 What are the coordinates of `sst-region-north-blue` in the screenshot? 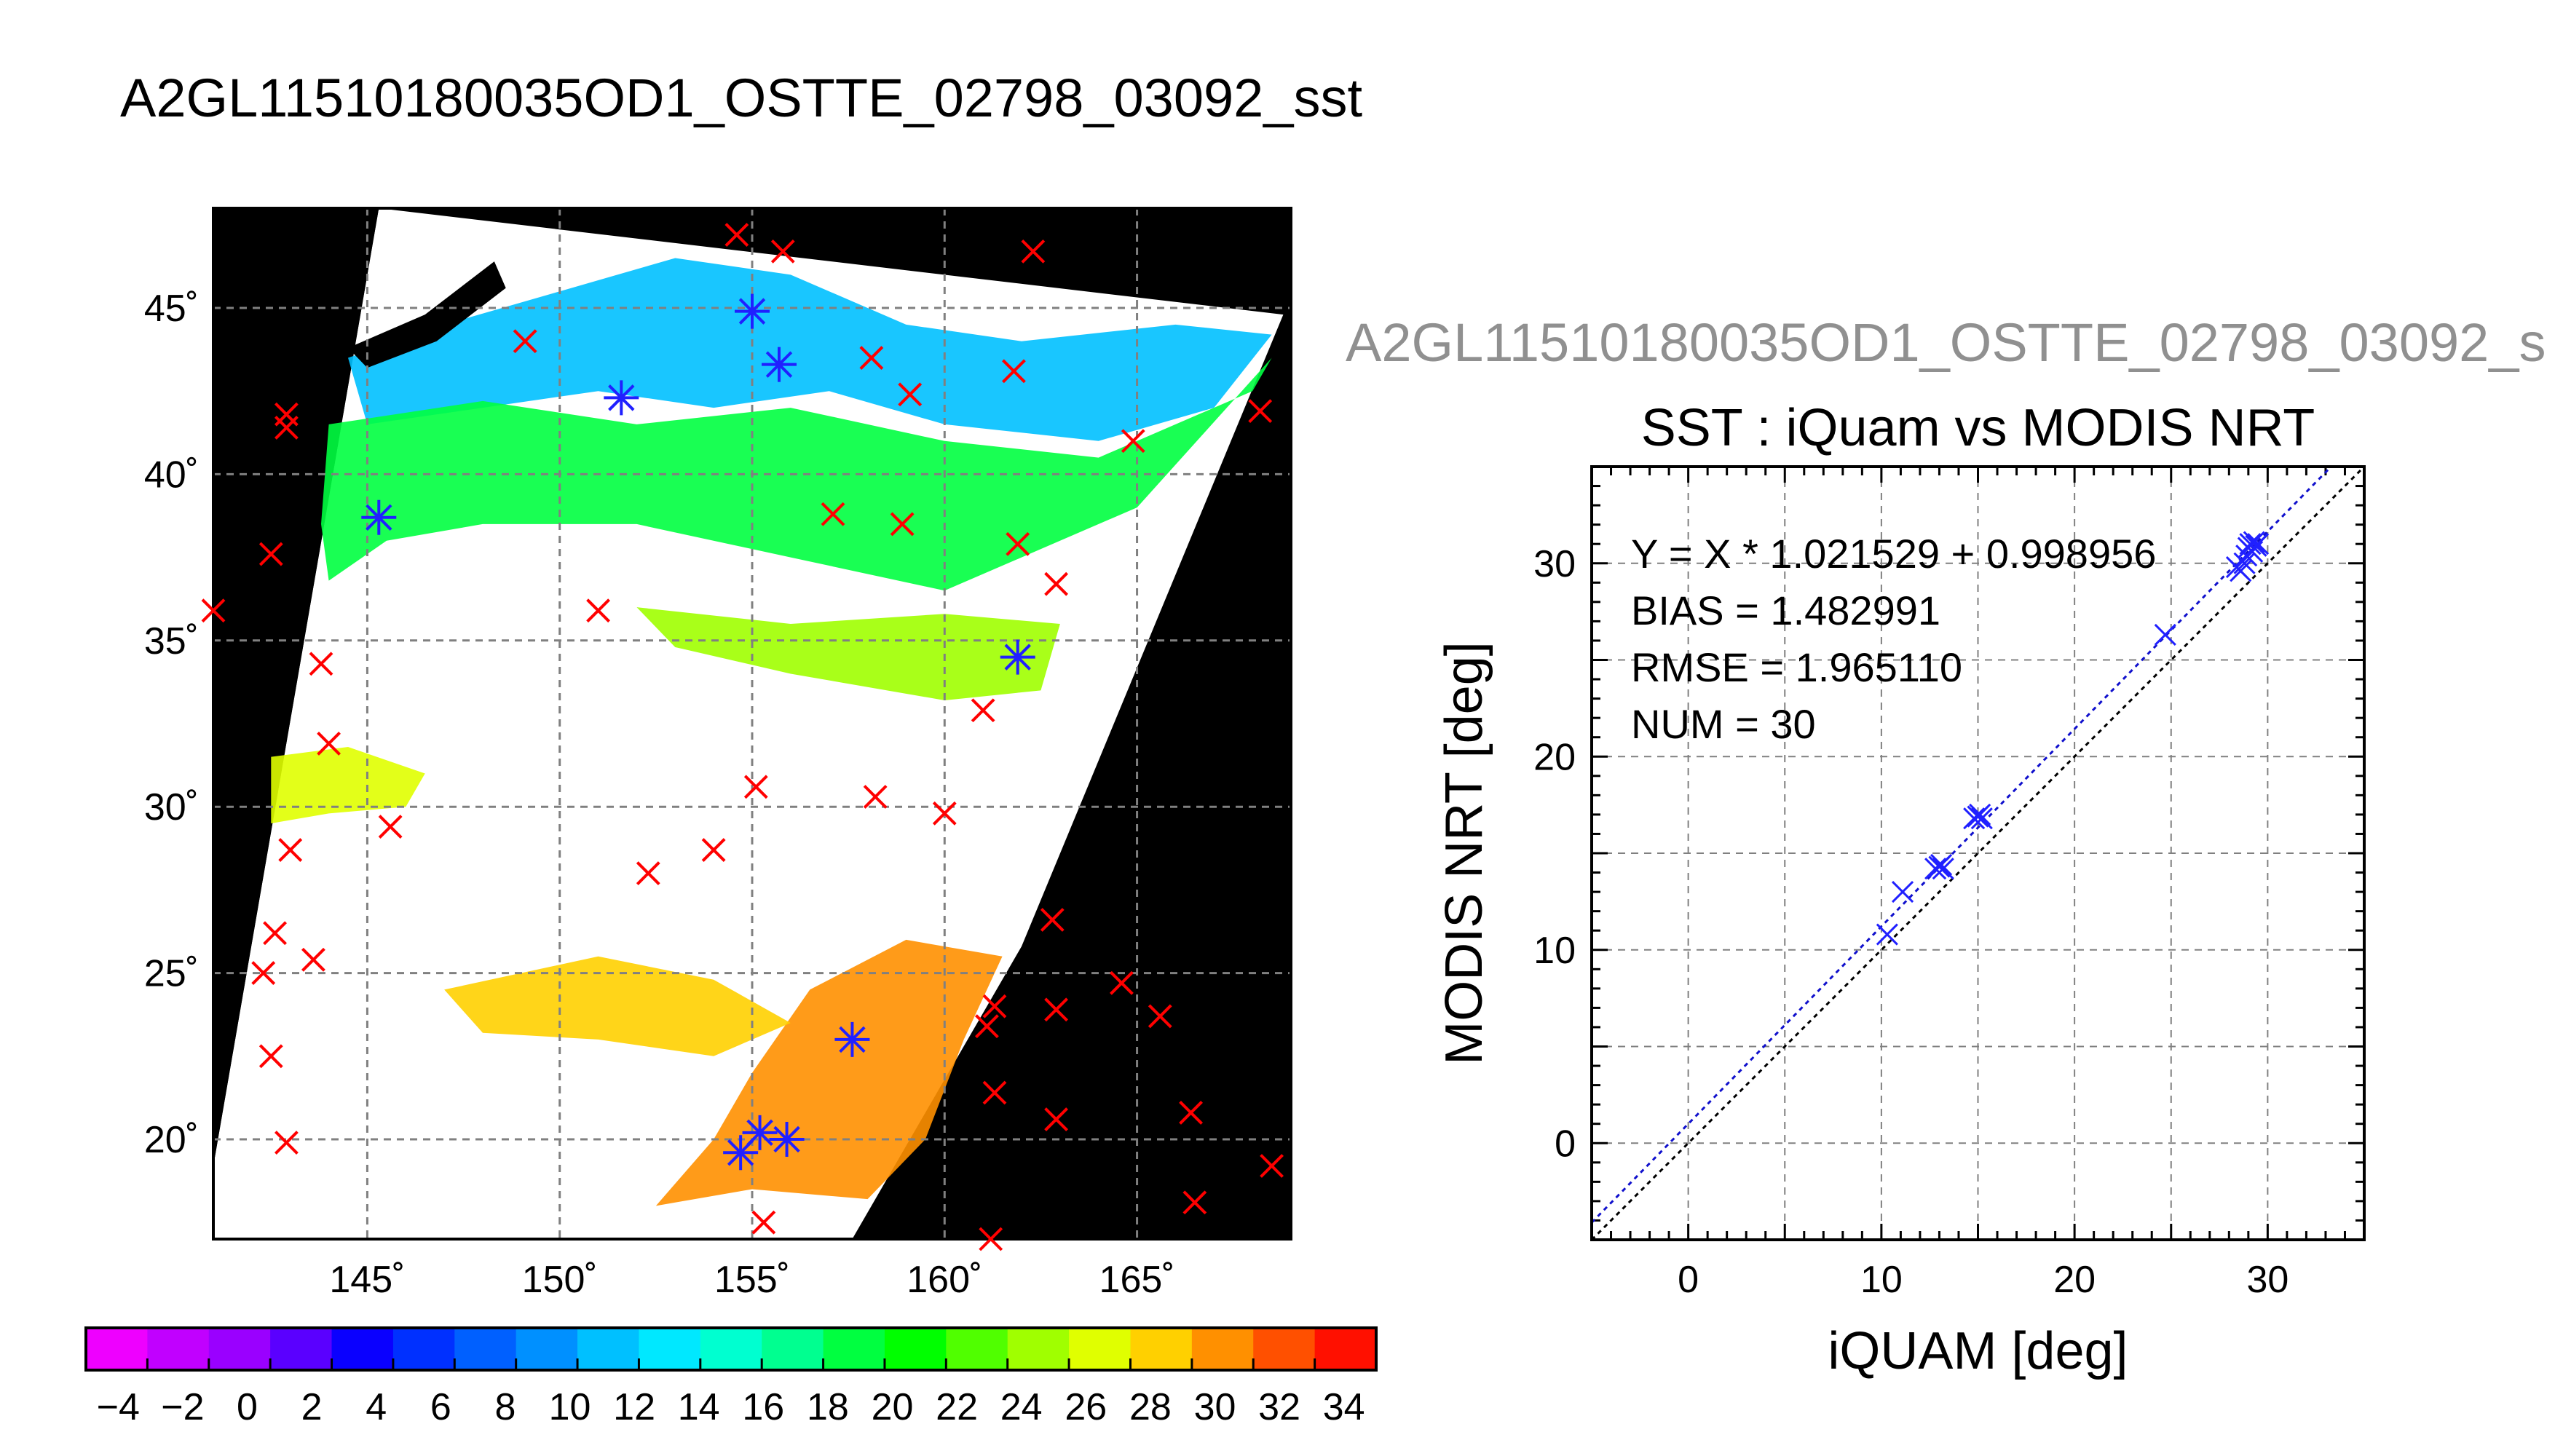 It's located at (810, 349).